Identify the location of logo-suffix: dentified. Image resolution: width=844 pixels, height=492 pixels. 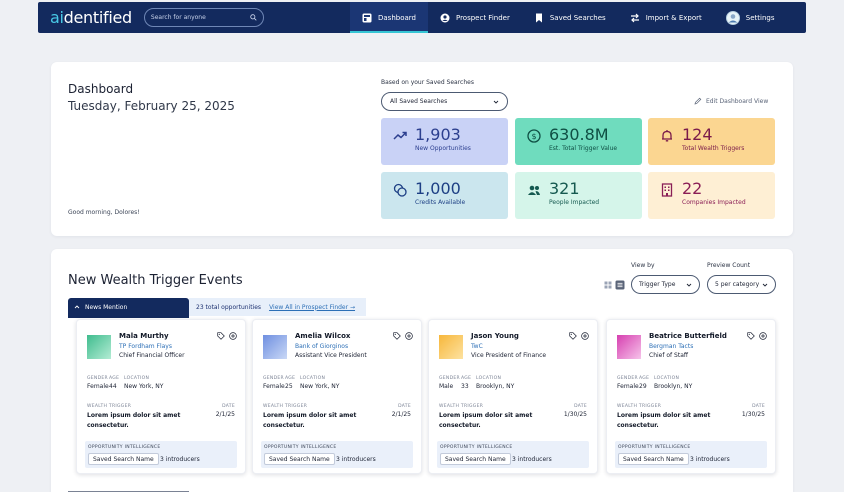
(98, 17).